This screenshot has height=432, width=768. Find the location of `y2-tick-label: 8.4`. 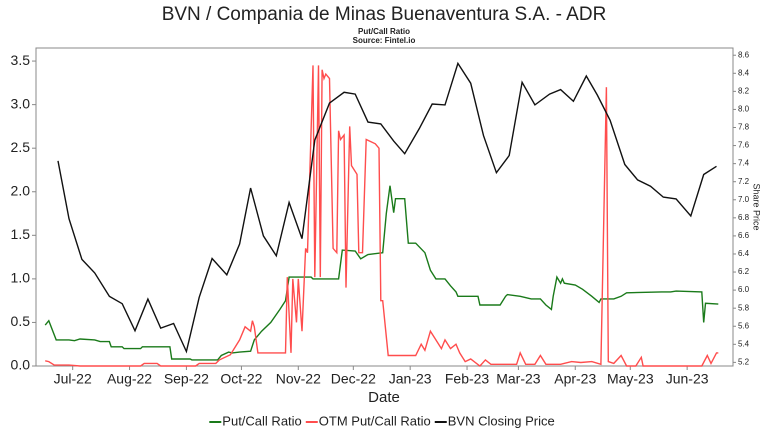

y2-tick-label: 8.4 is located at coordinates (744, 72).